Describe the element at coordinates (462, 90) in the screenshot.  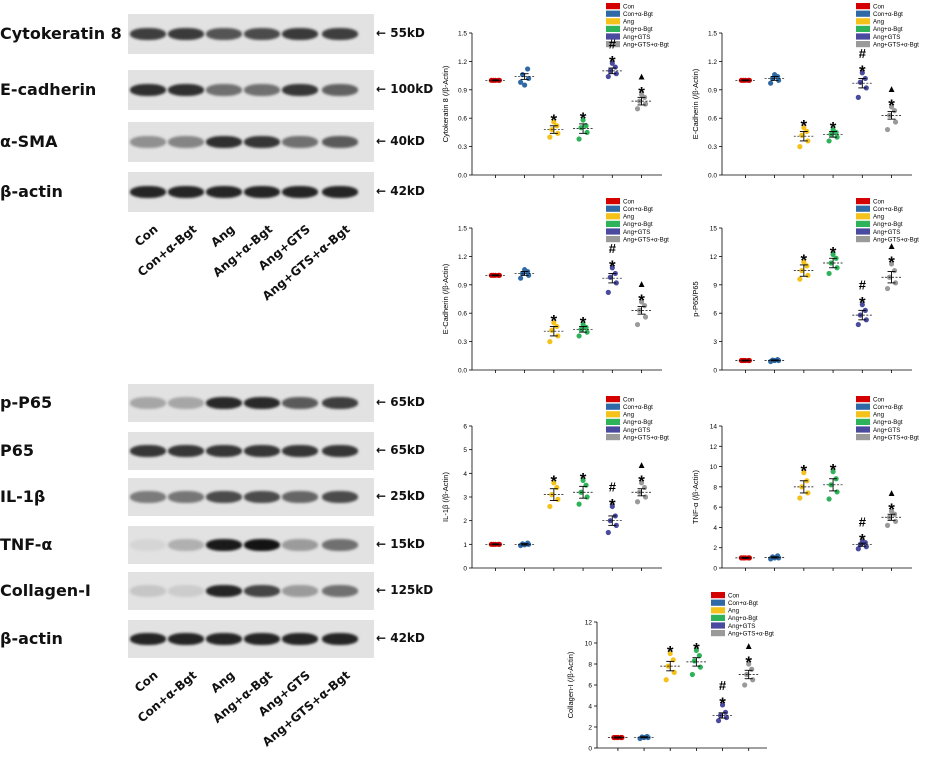
I see `y-tick-label: 0.9` at that location.